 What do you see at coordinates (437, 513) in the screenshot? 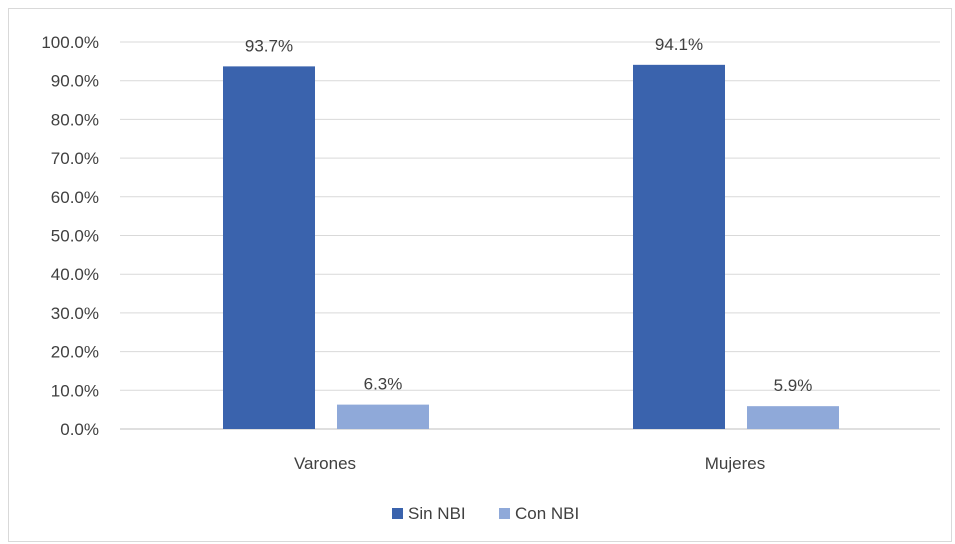
I see `legend-label: Sin NBI` at bounding box center [437, 513].